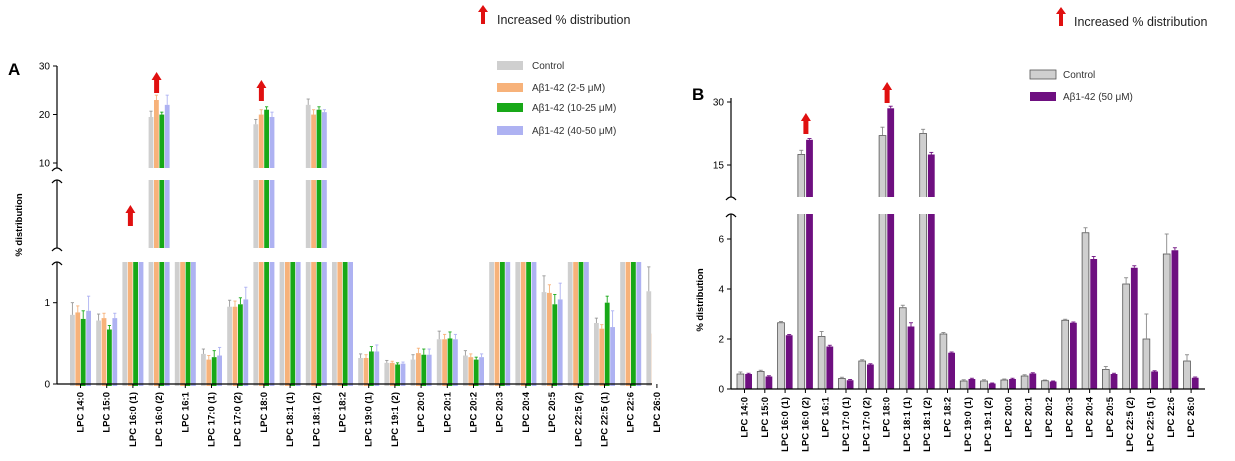 The image size is (1235, 461). I want to click on x-tick-label: LPC 18:1 (2), so click(316, 419).